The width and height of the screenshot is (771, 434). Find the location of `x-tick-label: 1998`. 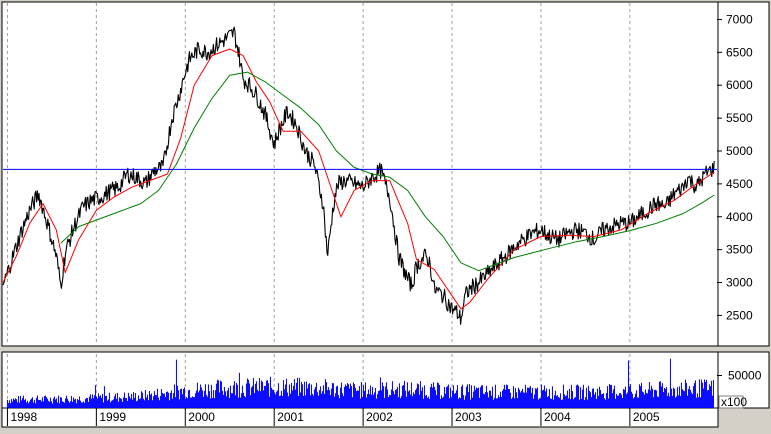

x-tick-label: 1998 is located at coordinates (23, 417).